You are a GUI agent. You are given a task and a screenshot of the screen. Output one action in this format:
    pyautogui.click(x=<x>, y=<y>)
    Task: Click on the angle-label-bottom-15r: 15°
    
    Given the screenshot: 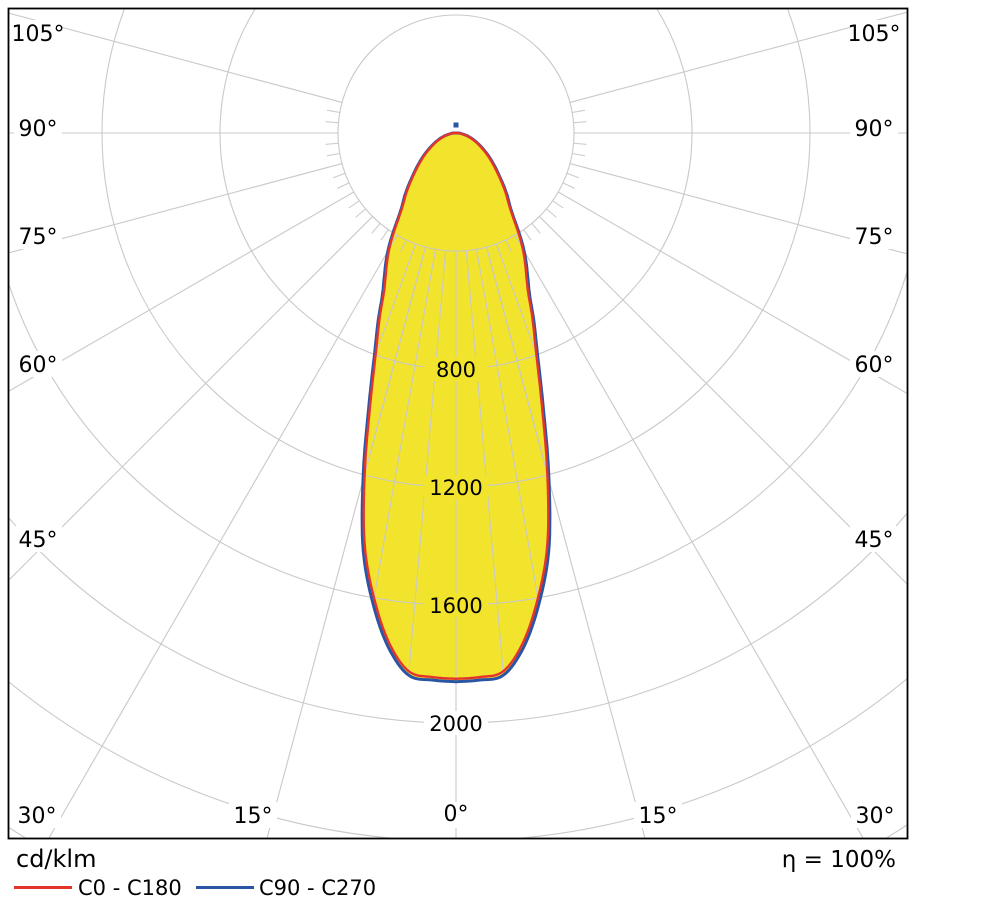 What is the action you would take?
    pyautogui.click(x=658, y=816)
    